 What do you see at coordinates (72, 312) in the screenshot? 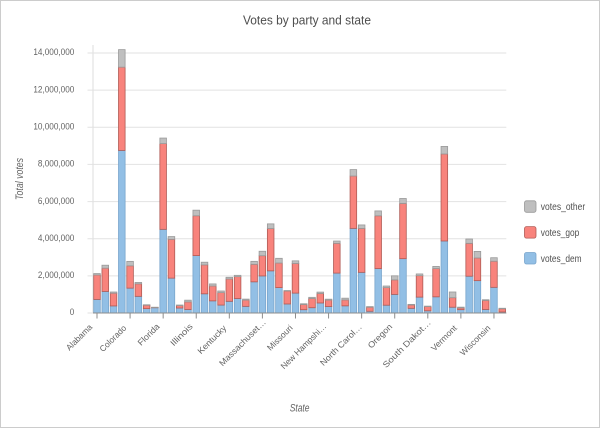
I see `svg-text: 0` at bounding box center [72, 312].